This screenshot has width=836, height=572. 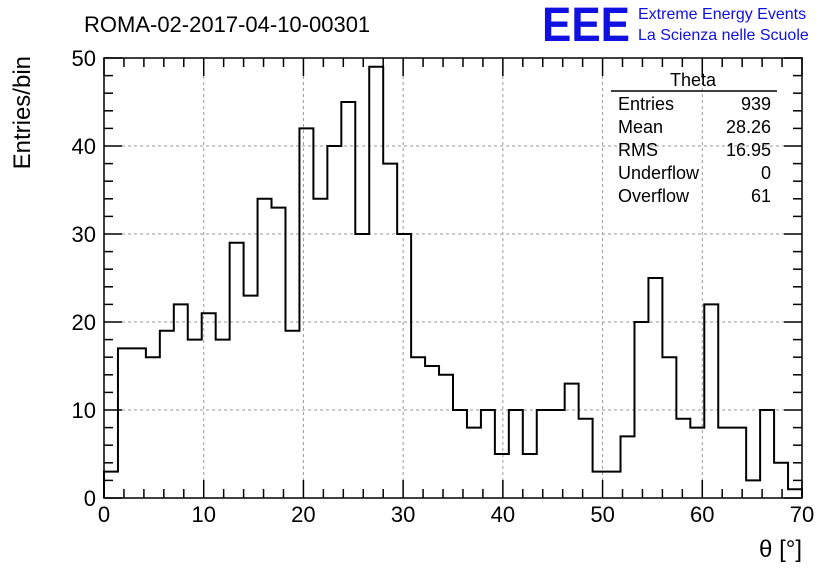 I want to click on y-tick-label: 50, so click(x=84, y=58).